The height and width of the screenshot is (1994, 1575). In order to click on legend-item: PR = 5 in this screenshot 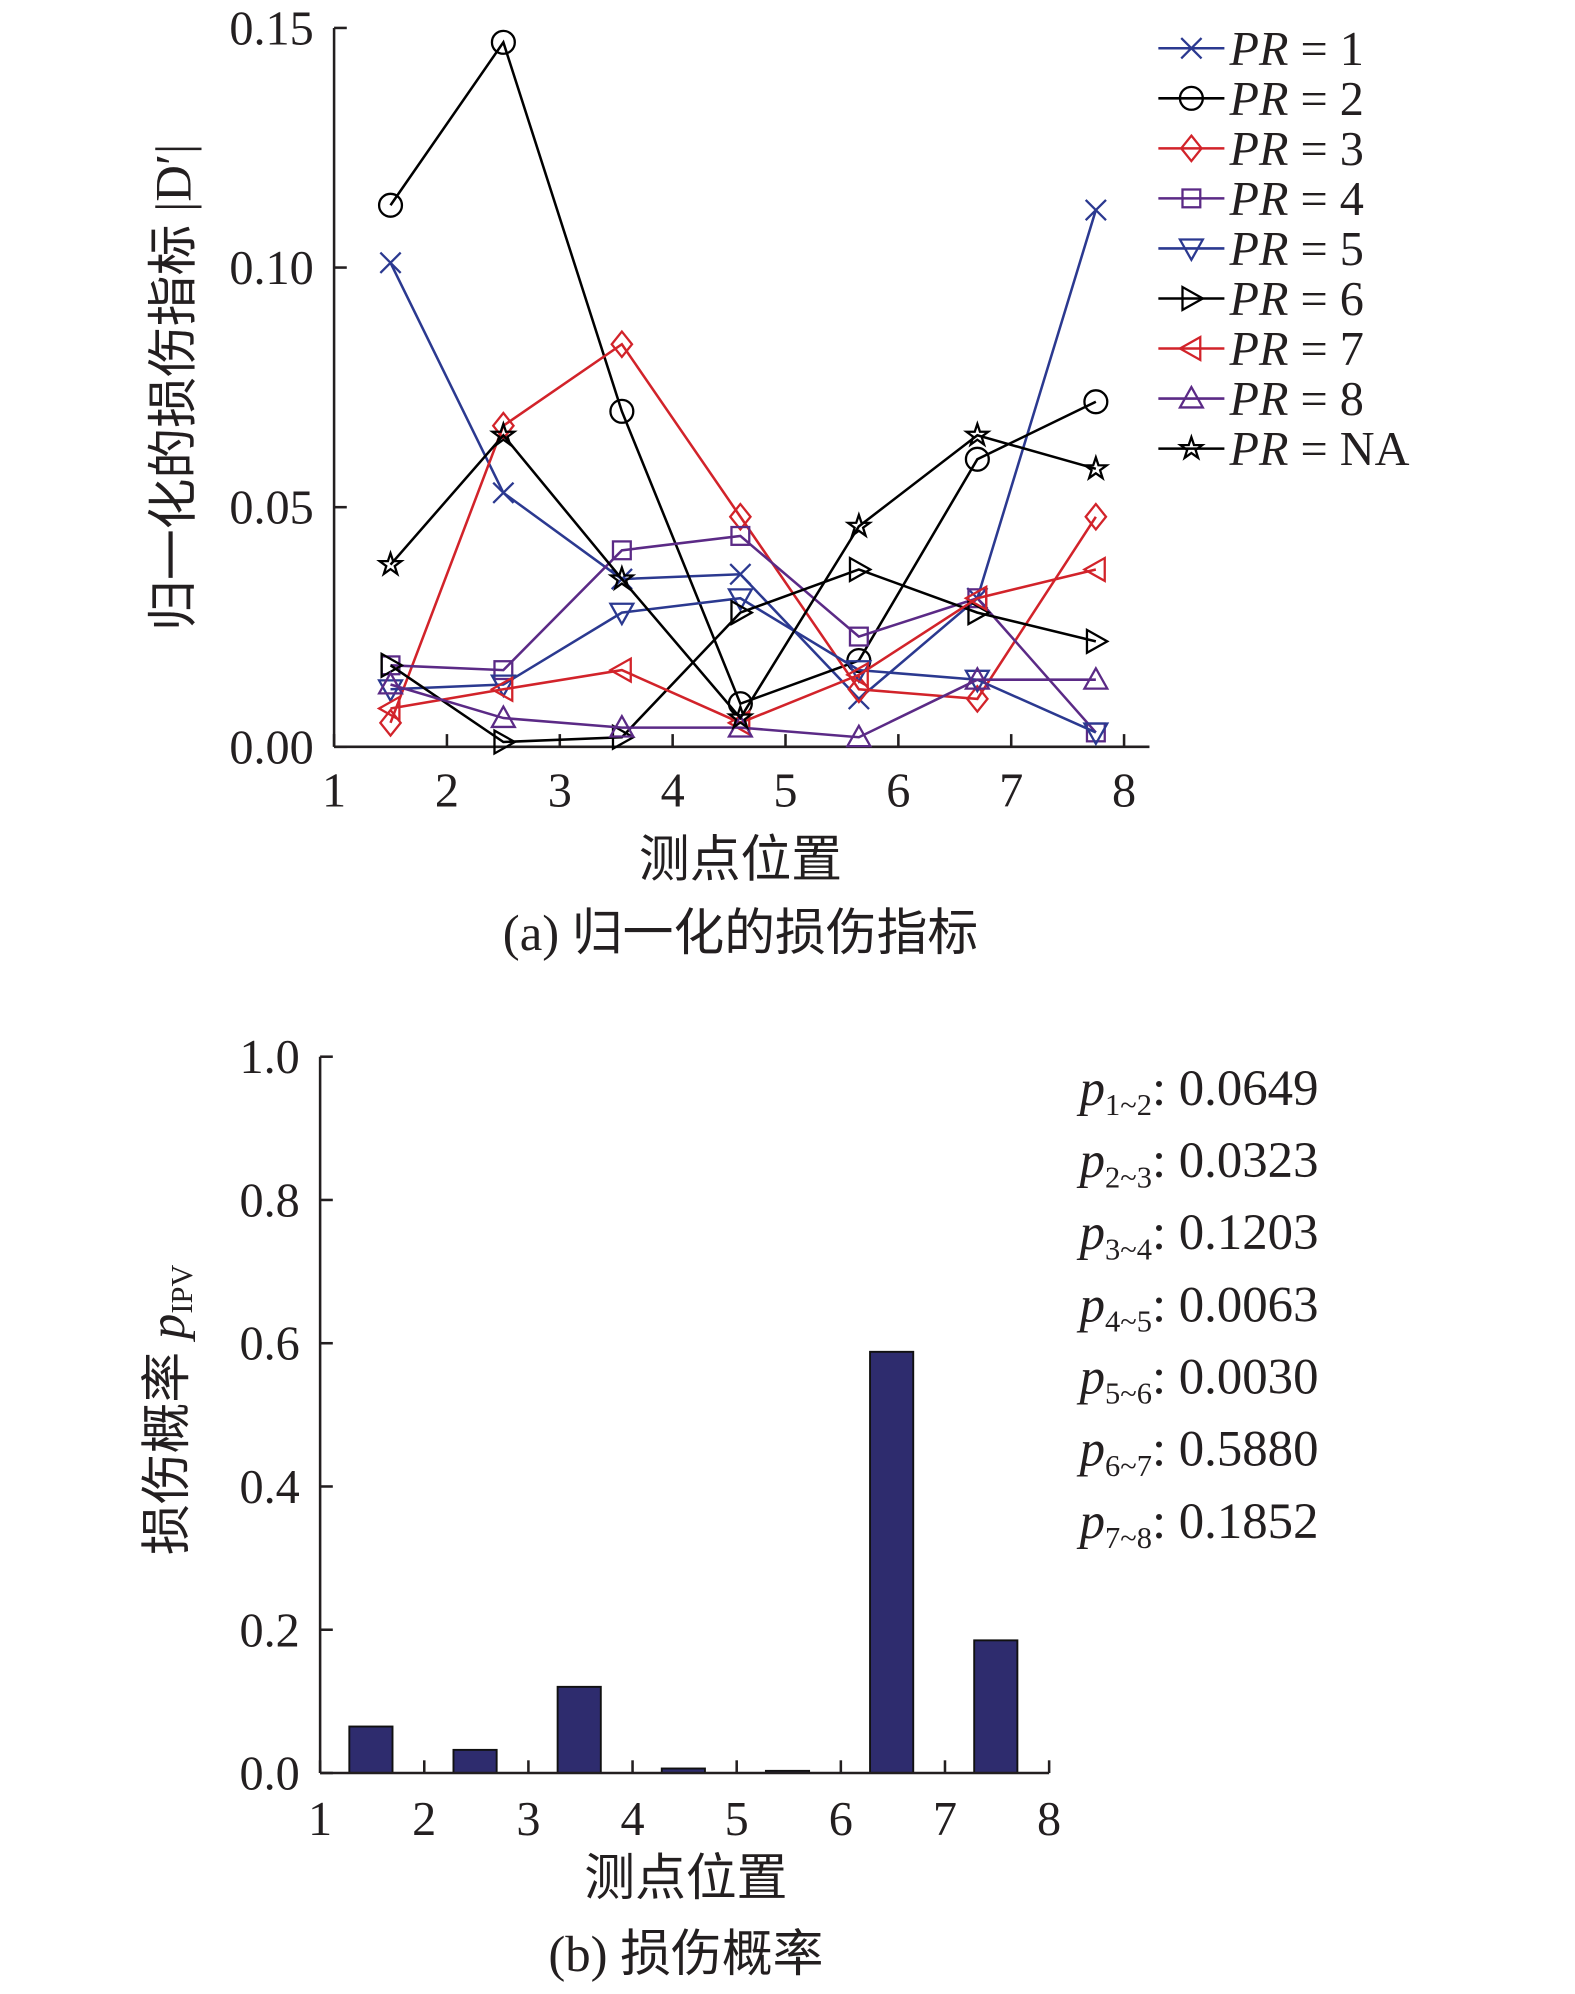, I will do `click(1261, 249)`.